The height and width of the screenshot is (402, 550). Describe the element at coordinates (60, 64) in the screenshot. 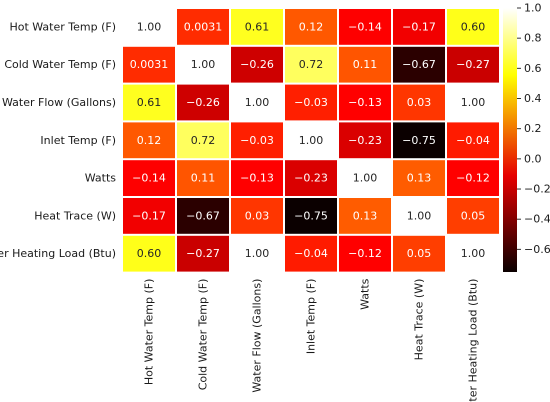

I see `row-label: Cold Water Temp (F)` at that location.